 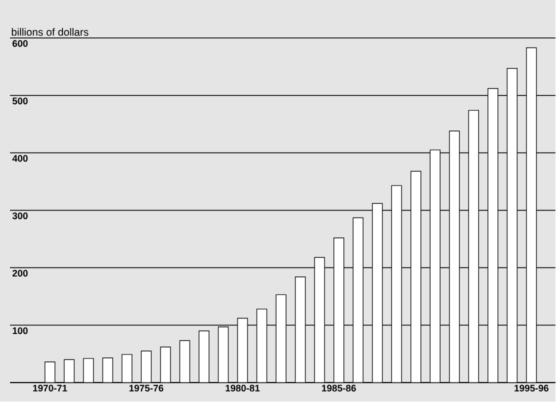 I want to click on y-tick-label: 500, so click(x=20, y=101).